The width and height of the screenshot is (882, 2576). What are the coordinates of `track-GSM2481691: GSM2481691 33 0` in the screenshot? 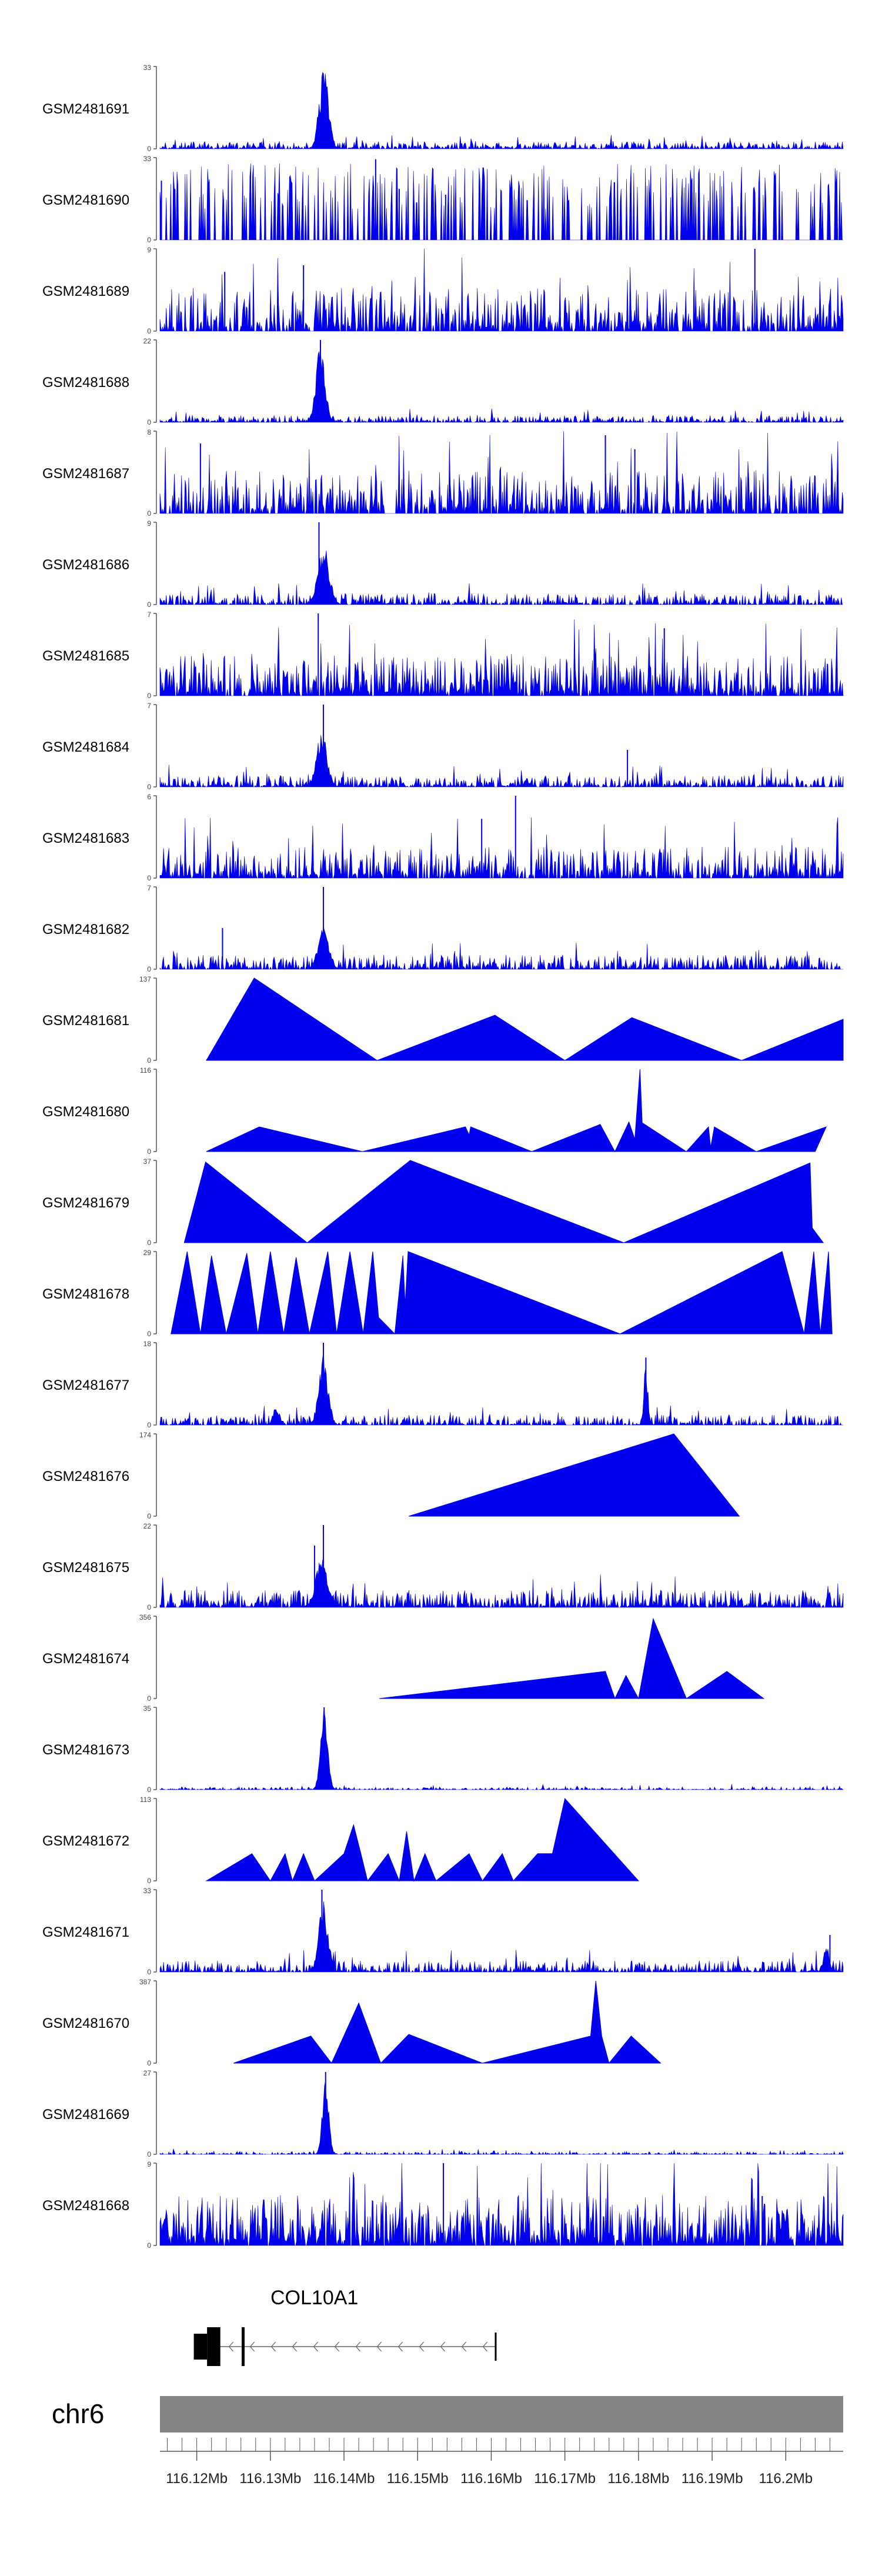 It's located at (443, 108).